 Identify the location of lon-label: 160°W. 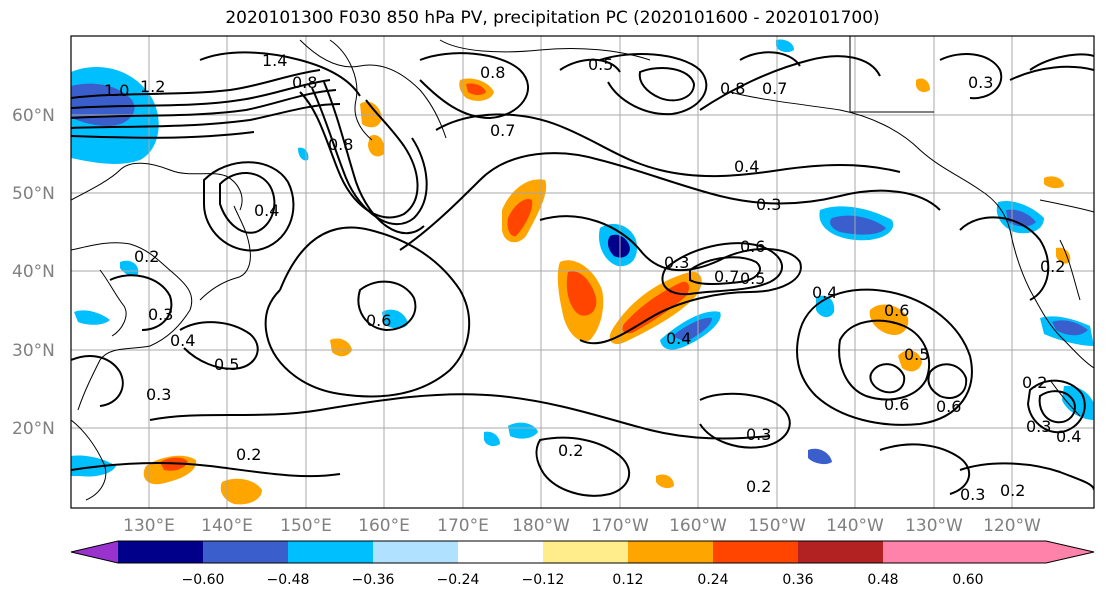
(698, 526).